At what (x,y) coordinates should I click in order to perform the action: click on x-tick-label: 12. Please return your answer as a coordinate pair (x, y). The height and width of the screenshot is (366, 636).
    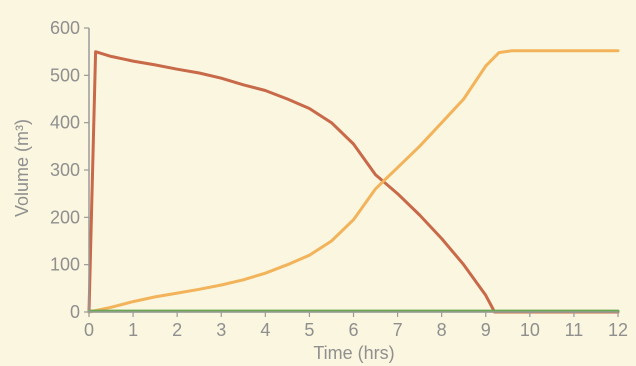
    Looking at the image, I should click on (618, 330).